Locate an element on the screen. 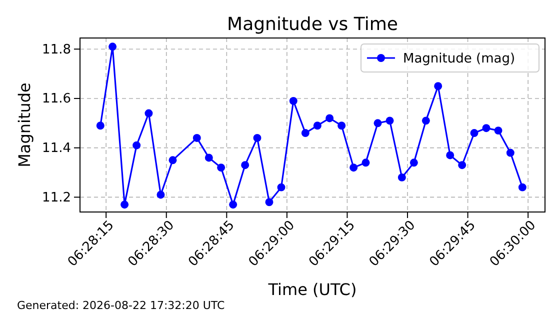  y-axis-title: Magnitude is located at coordinates (24, 125).